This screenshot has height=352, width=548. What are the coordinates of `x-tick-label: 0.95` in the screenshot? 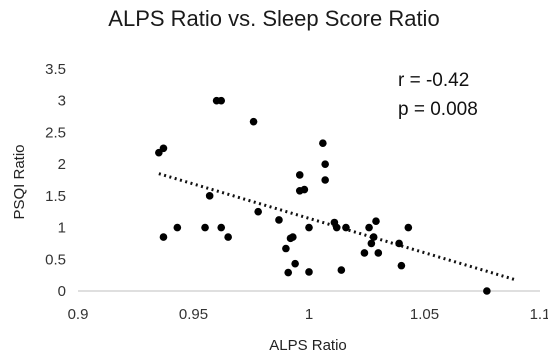 It's located at (193, 314).